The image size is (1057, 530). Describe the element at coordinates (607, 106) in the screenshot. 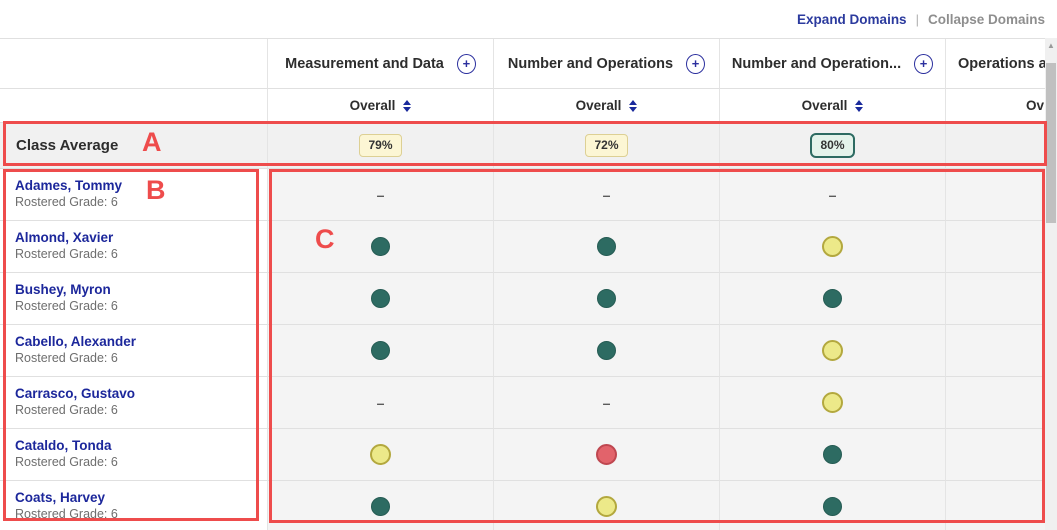

I see `overall-sort-header-2: Overall` at that location.